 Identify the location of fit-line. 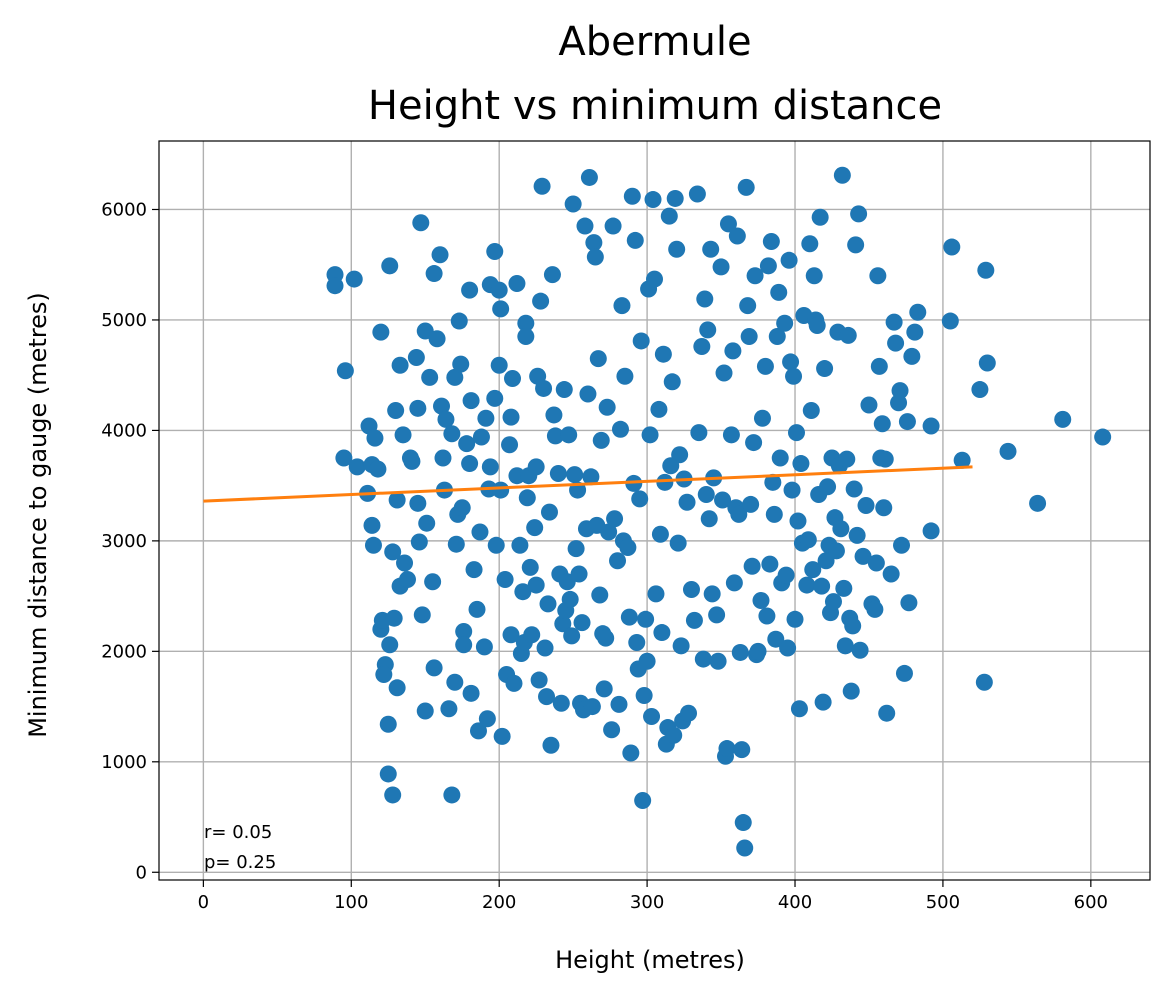
(588, 484).